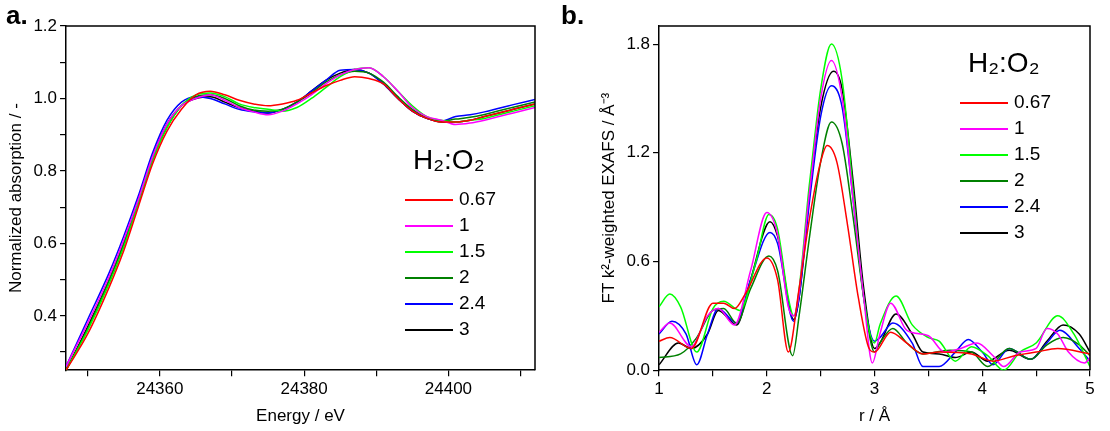 The image size is (1110, 431). I want to click on y-axis-title: Normalized absorption / -, so click(15, 198).